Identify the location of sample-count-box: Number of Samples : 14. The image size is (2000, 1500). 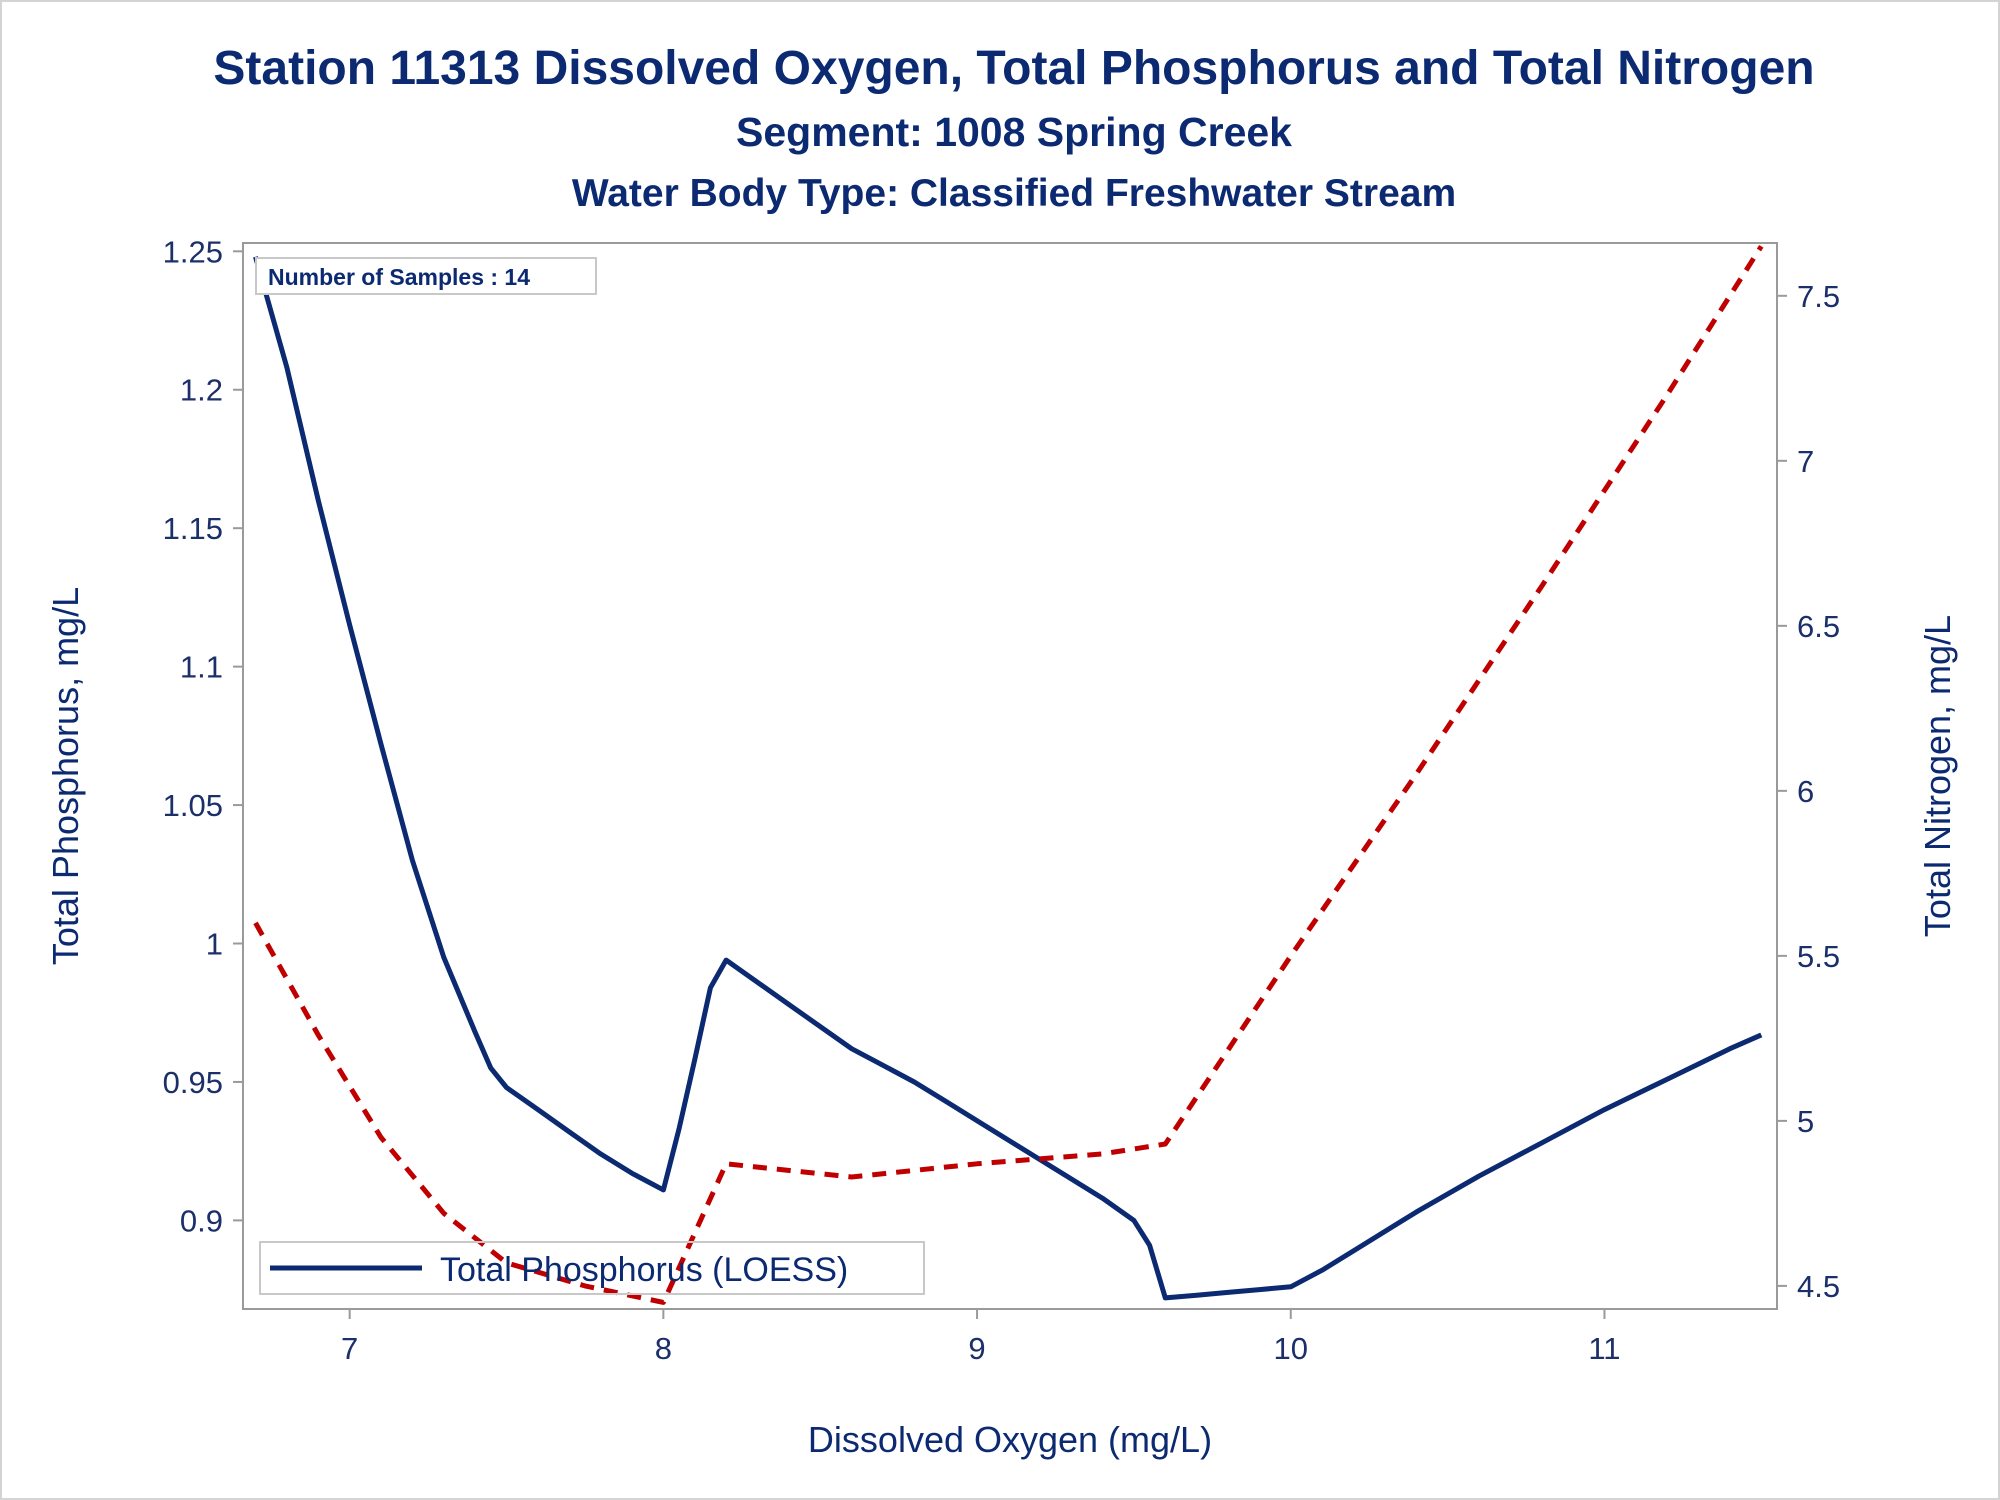
(426, 276).